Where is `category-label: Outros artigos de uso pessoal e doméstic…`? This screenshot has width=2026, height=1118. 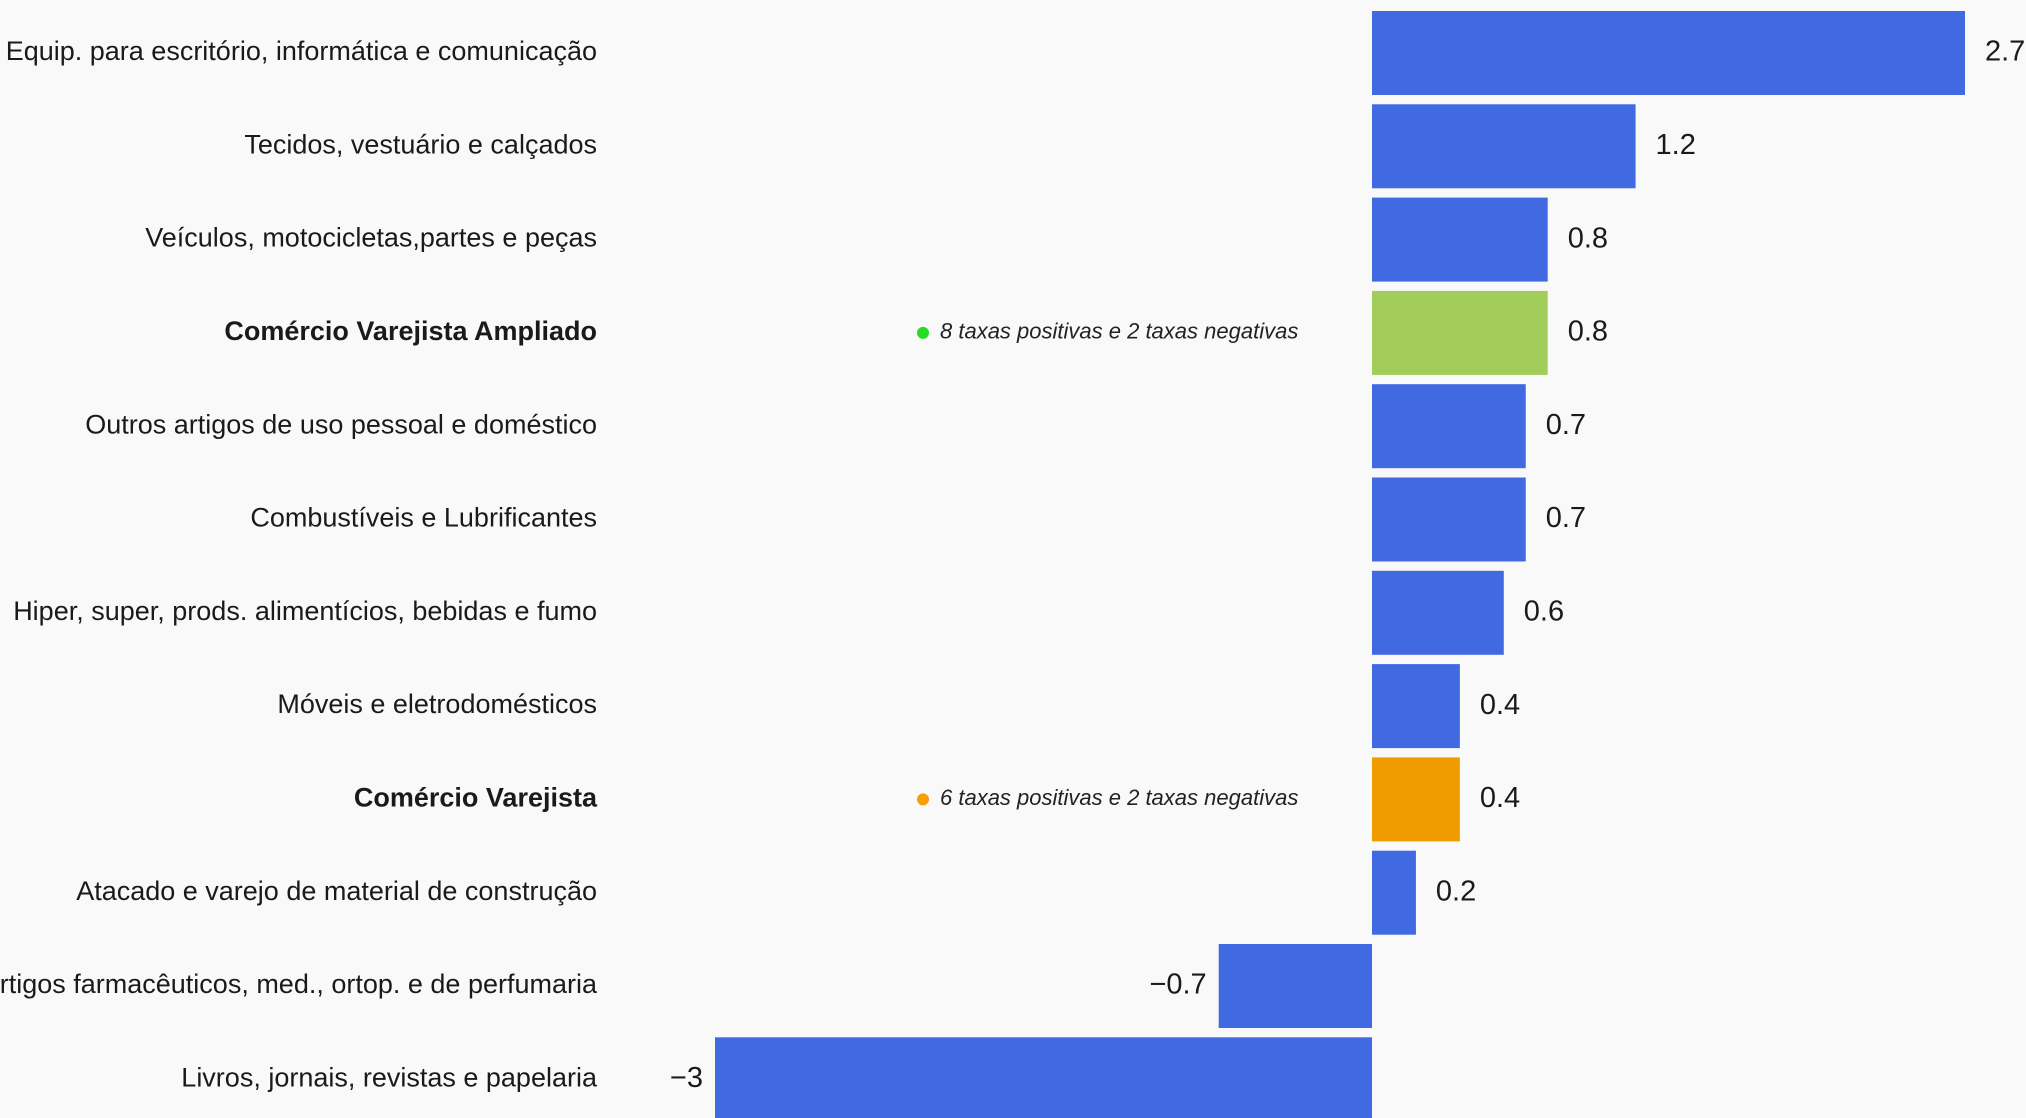 category-label: Outros artigos de uso pessoal e doméstic… is located at coordinates (341, 424).